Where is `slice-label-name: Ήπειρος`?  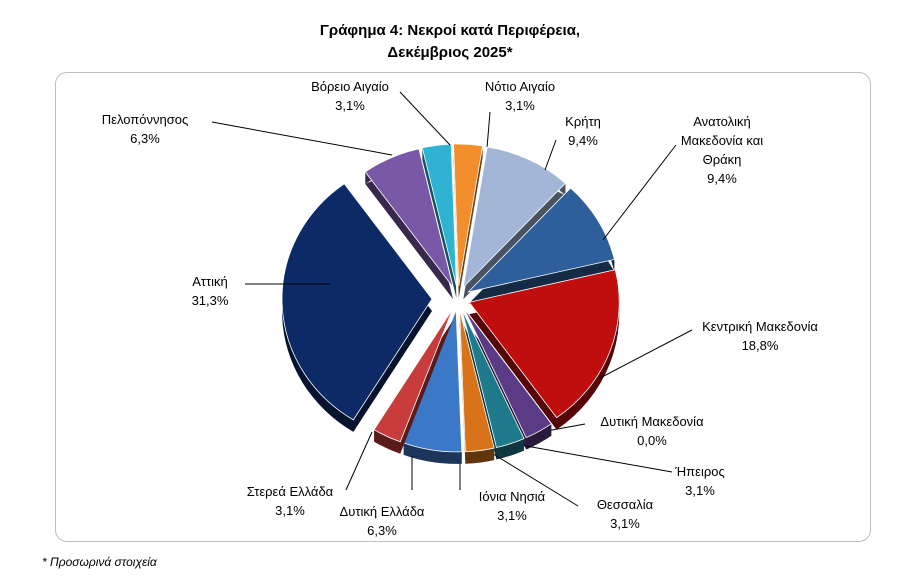
slice-label-name: Ήπειρος is located at coordinates (700, 471).